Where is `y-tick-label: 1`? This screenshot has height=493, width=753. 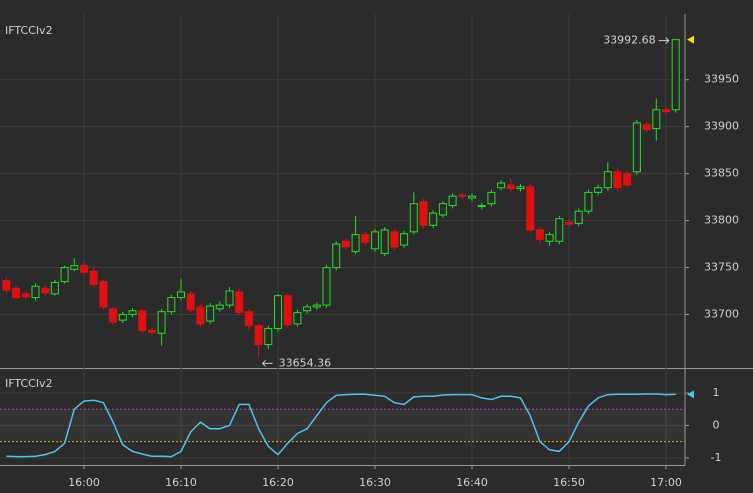
y-tick-label: 1 is located at coordinates (716, 392).